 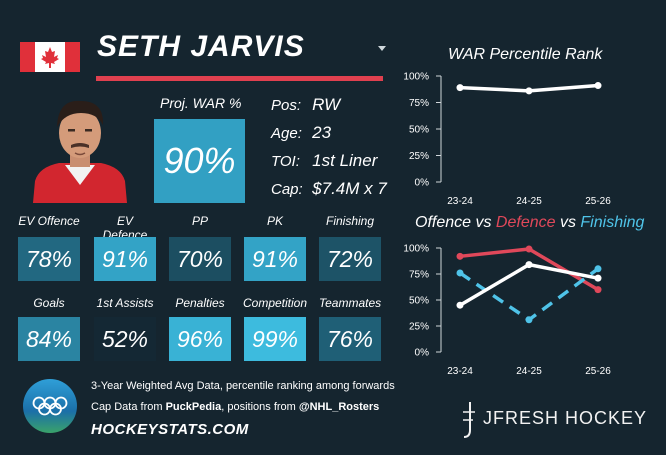 What do you see at coordinates (128, 407) in the screenshot?
I see `footnote-text: Cap Data from` at bounding box center [128, 407].